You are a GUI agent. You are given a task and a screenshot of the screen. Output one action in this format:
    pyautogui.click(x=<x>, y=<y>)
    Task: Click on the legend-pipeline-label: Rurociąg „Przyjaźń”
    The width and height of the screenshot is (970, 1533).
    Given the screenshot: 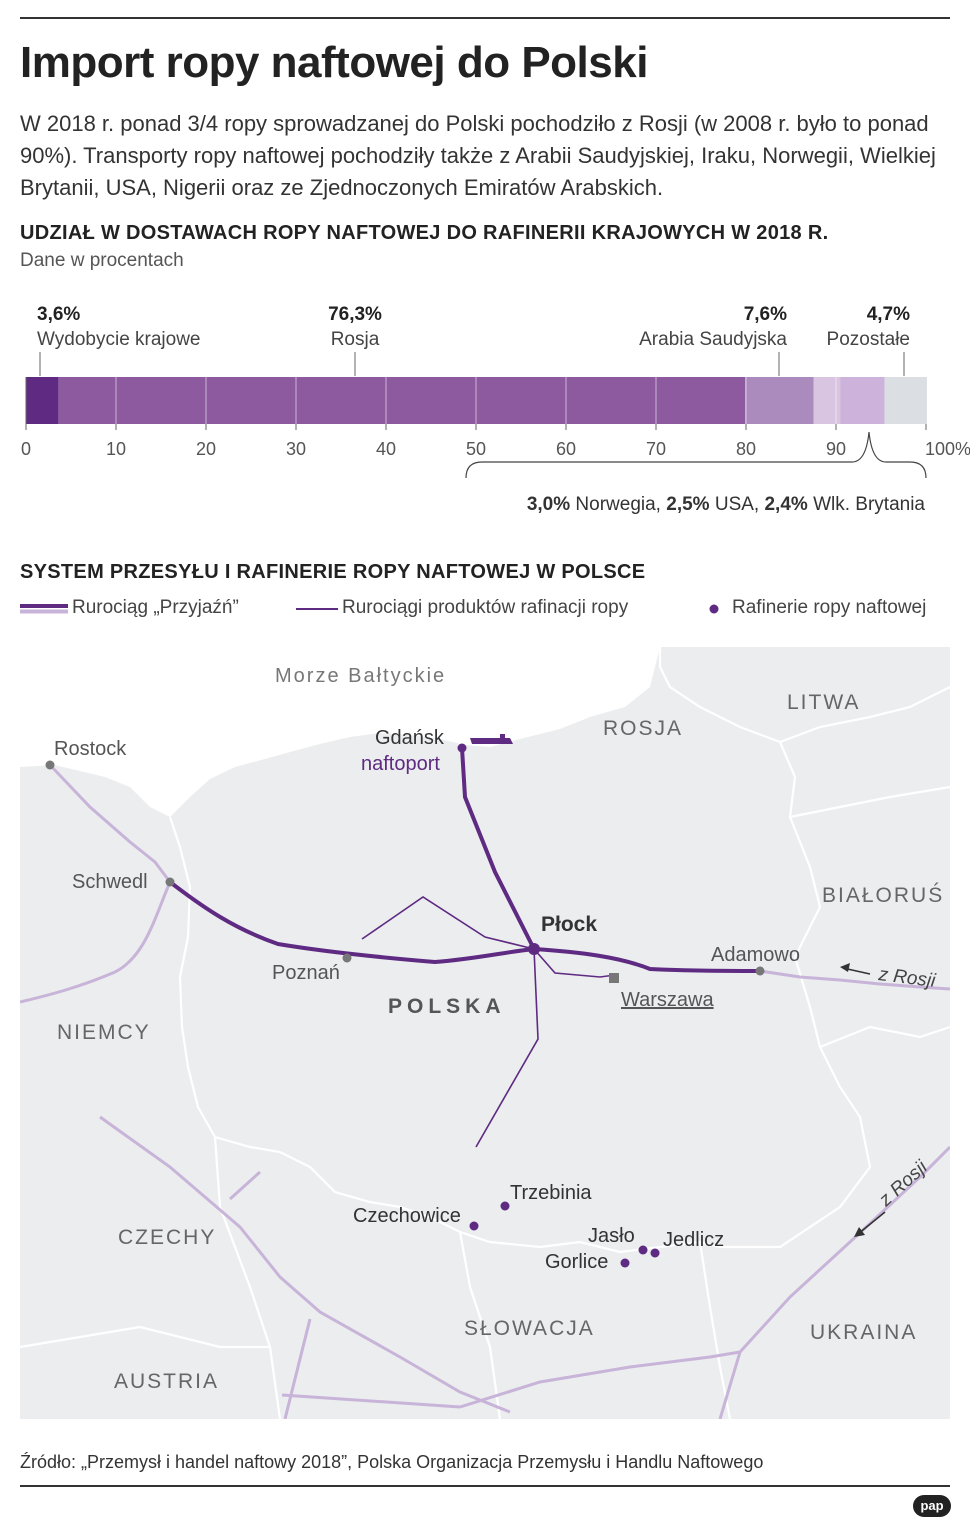 What is the action you would take?
    pyautogui.click(x=155, y=607)
    